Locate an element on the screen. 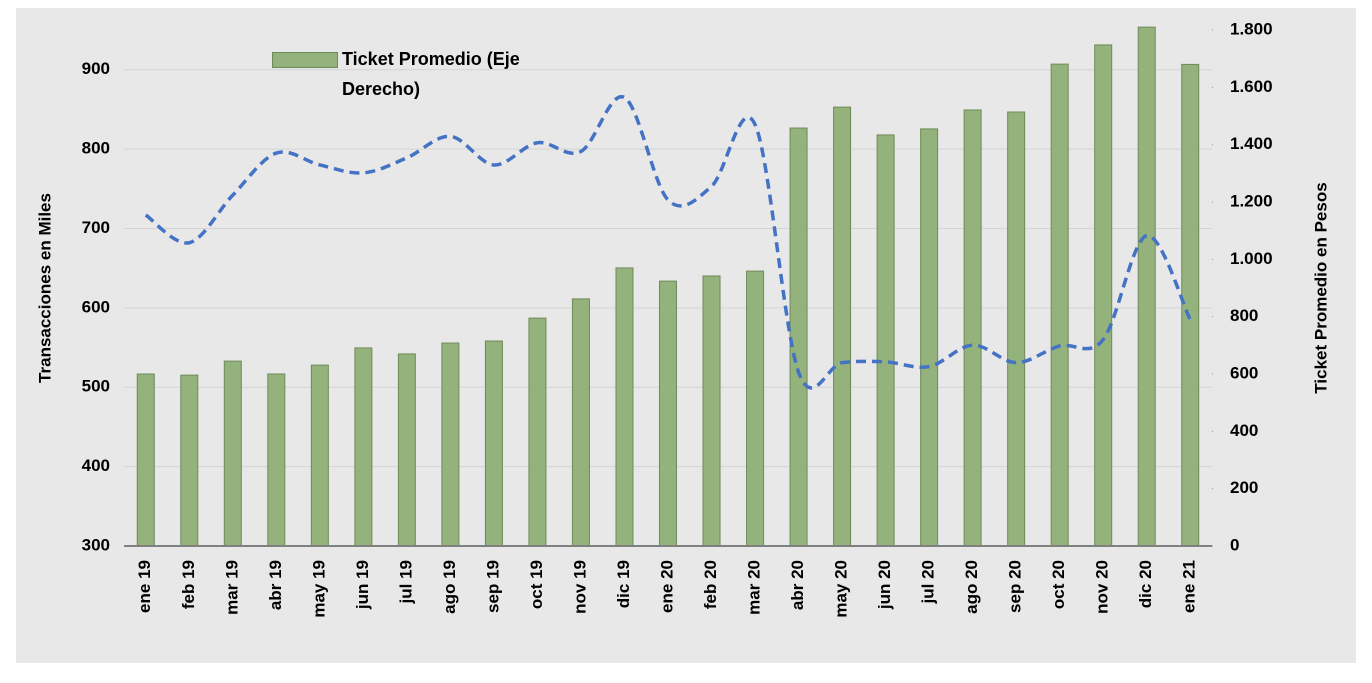  y-tick-label: 500 is located at coordinates (96, 386).